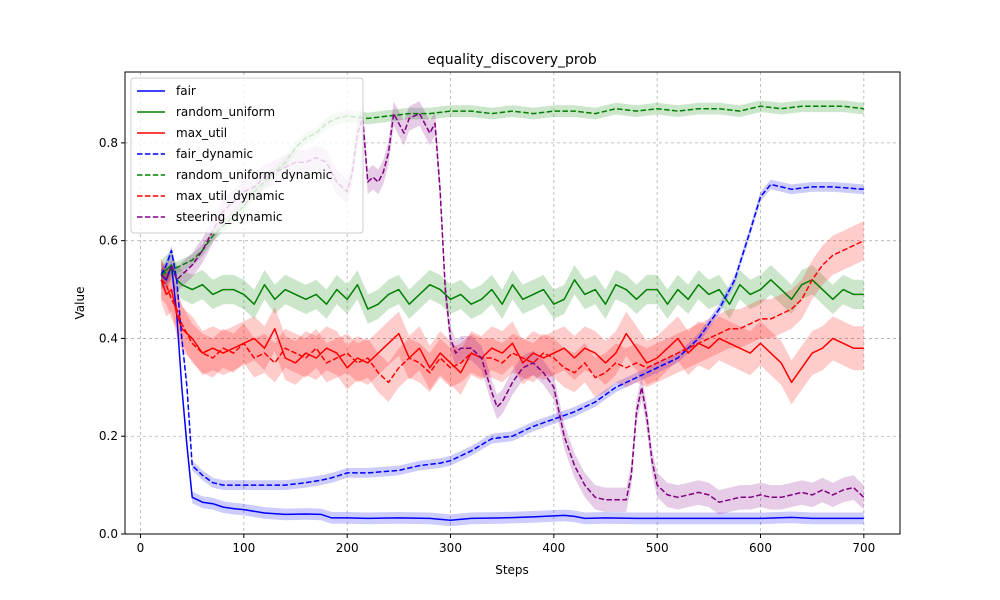  I want to click on y-axis-ticks: 0.0 0.2 0.4 0.6 0.8, so click(112, 338).